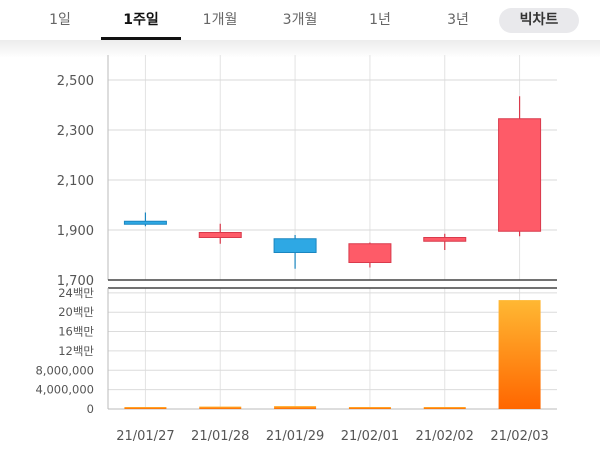  What do you see at coordinates (75, 181) in the screenshot?
I see `price-ytick-label: 2,100` at bounding box center [75, 181].